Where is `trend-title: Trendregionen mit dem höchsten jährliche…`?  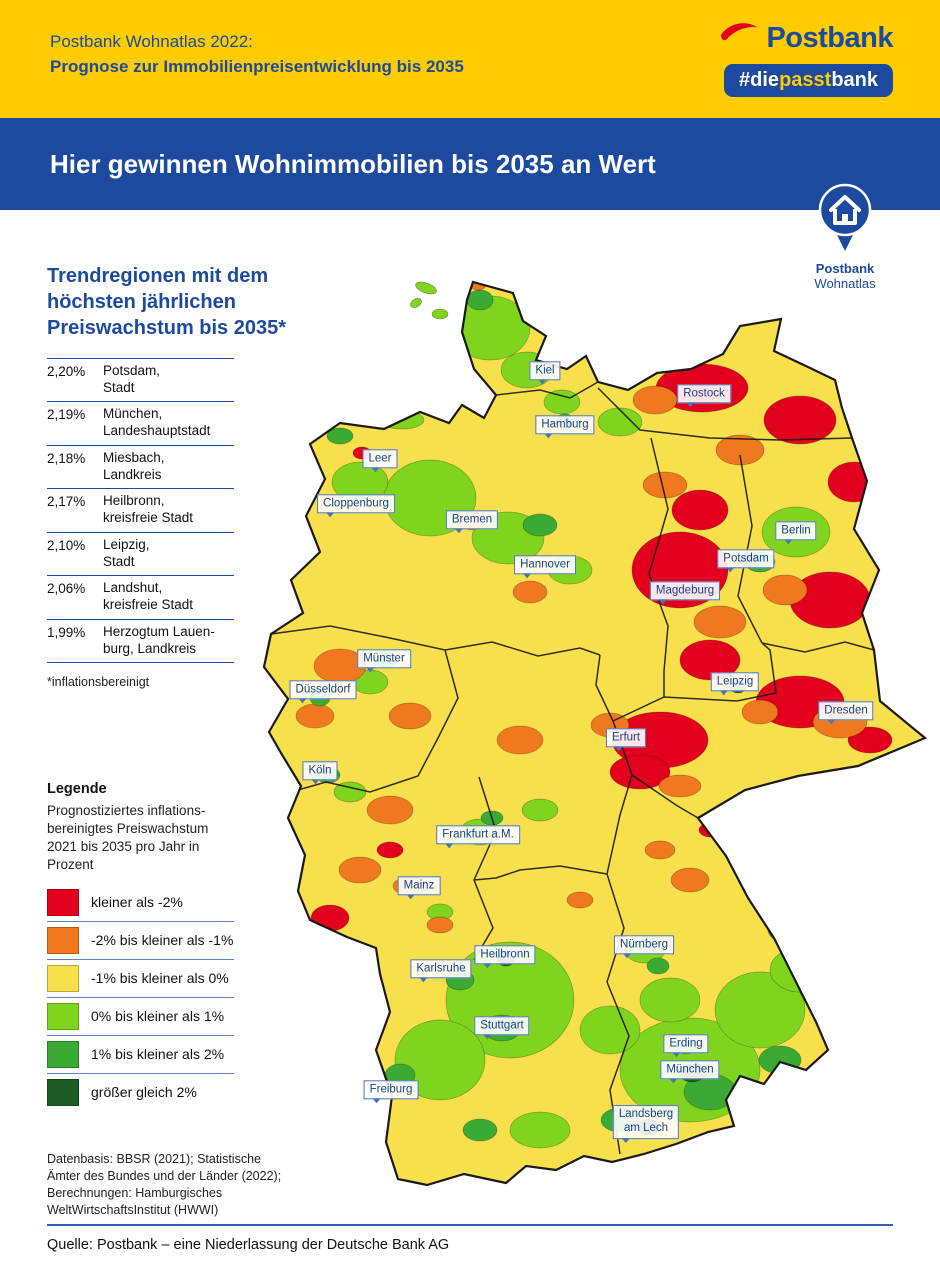 trend-title: Trendregionen mit dem höchsten jährliche… is located at coordinates (167, 302).